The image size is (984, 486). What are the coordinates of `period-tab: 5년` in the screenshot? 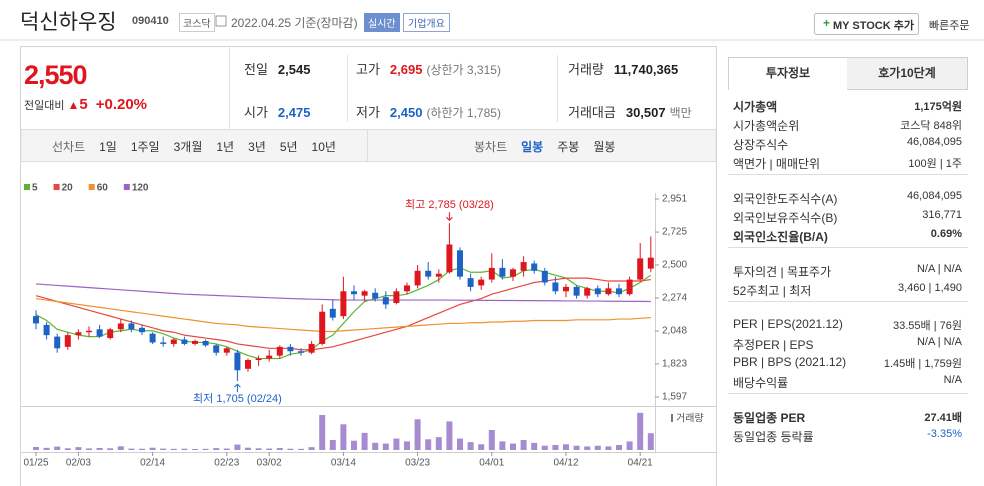 It's located at (288, 147).